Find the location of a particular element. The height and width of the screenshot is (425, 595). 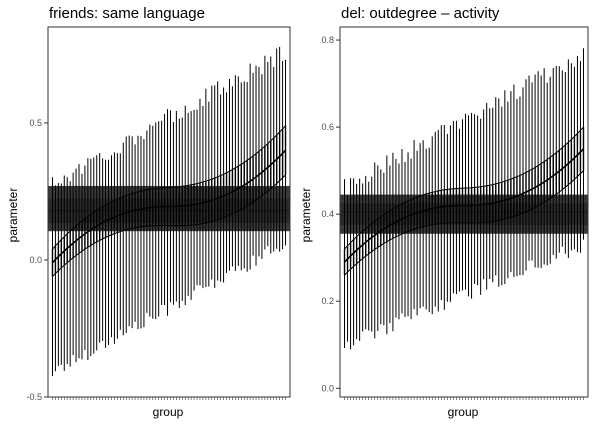

y-axis-ticks: 0.0 0.2 0.4 0.6 0.8 is located at coordinates (330, 214).